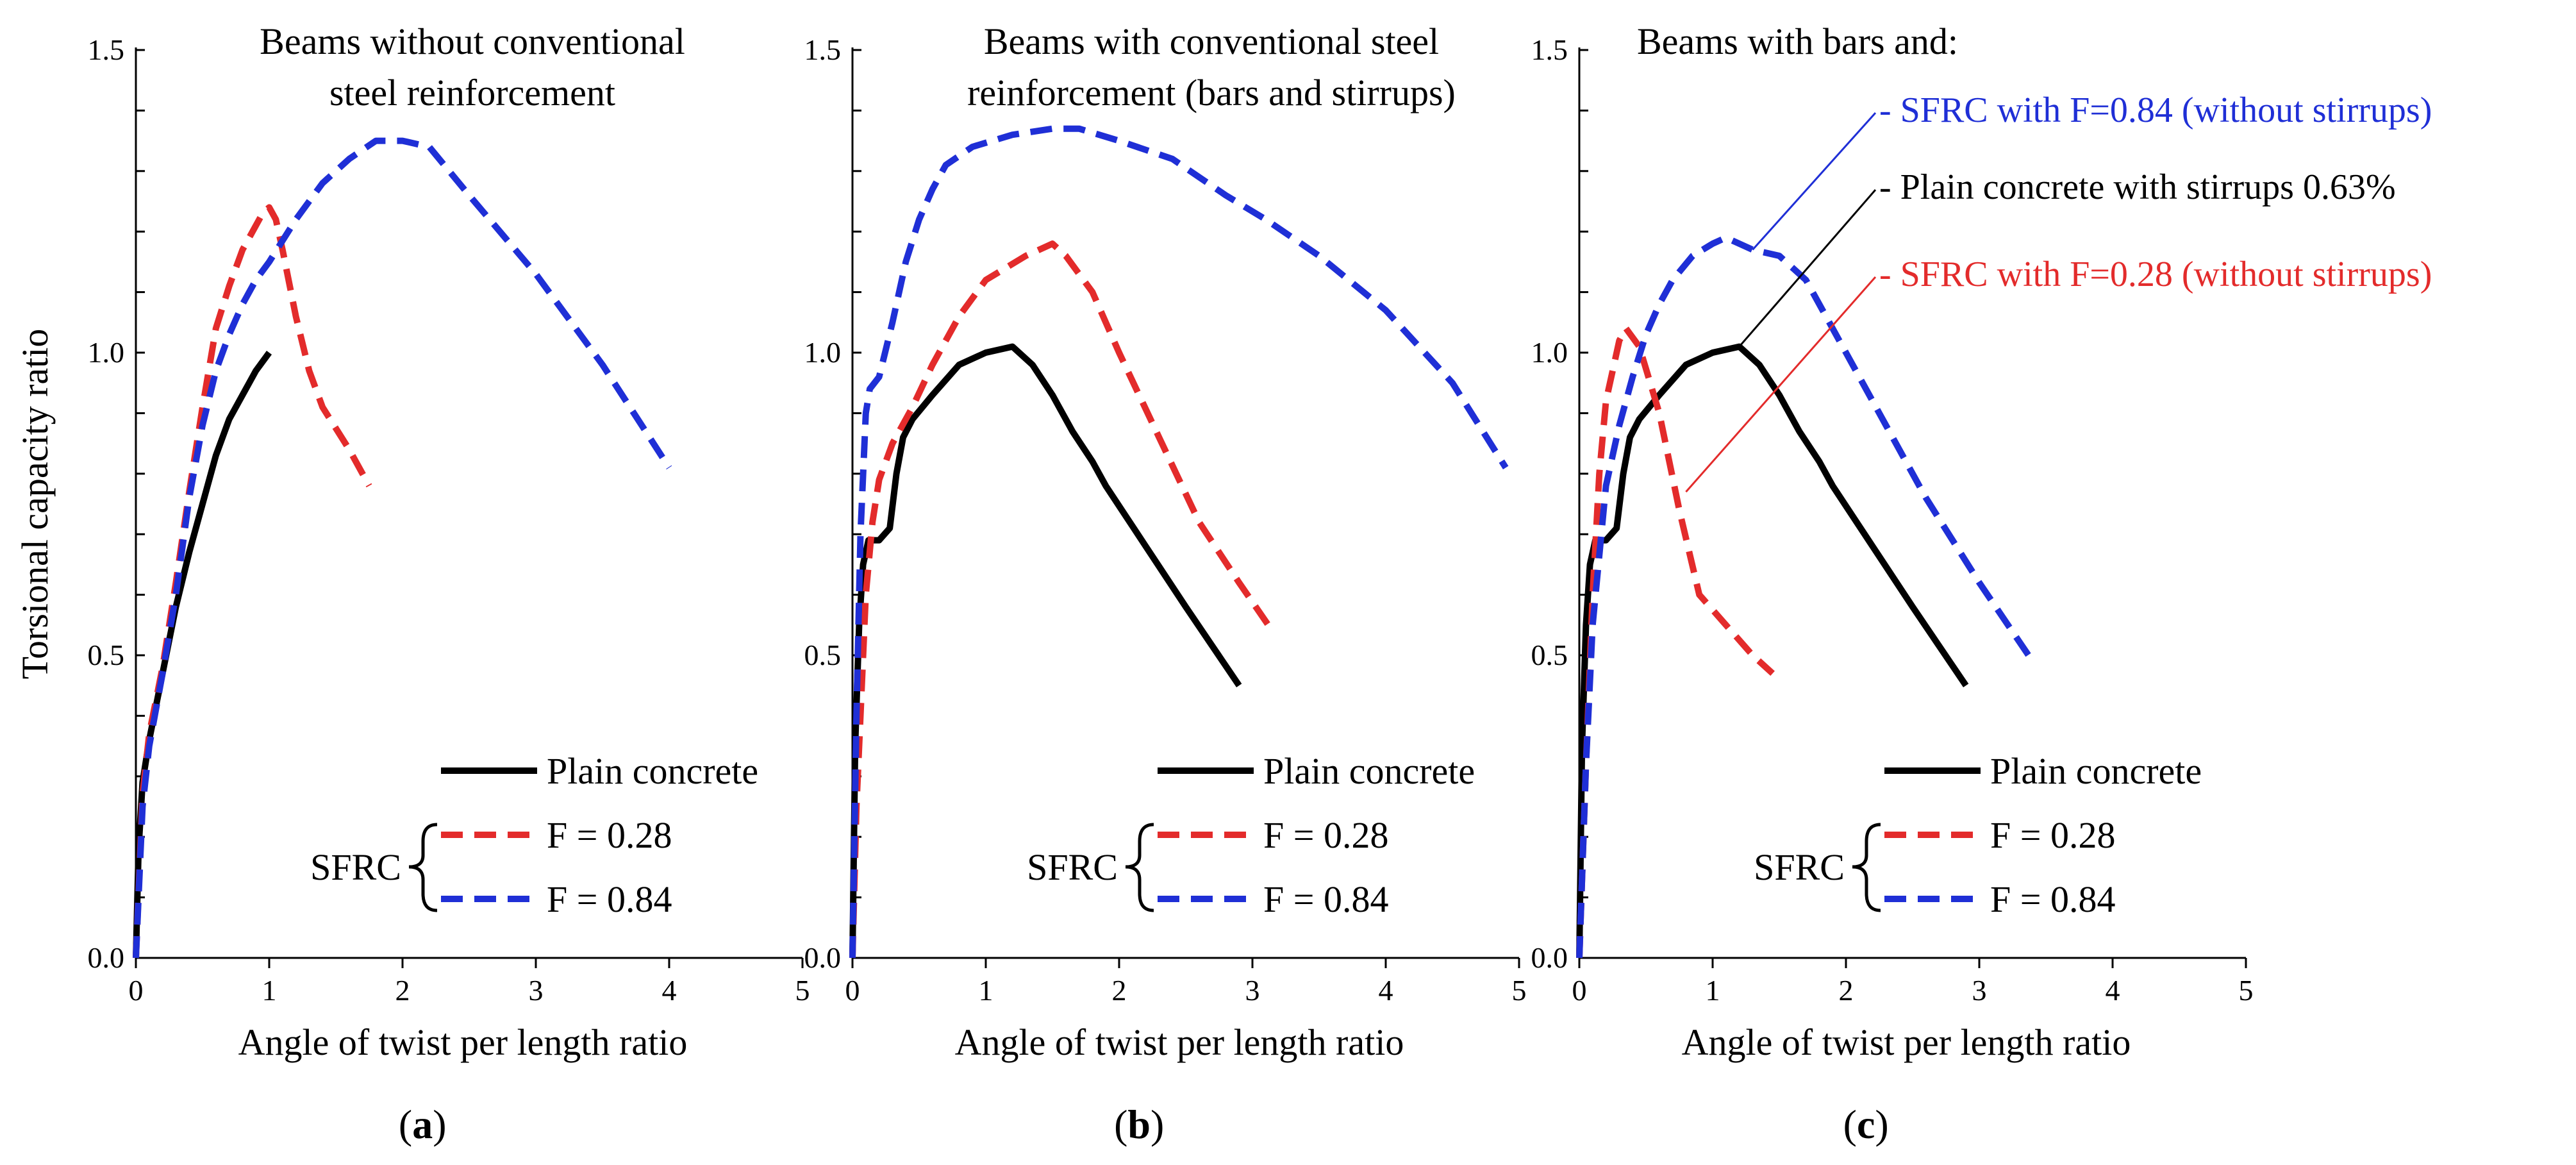  Describe the element at coordinates (2137, 187) in the screenshot. I see `annotation-text: - Plain concrete with stirrups 0.63%` at that location.